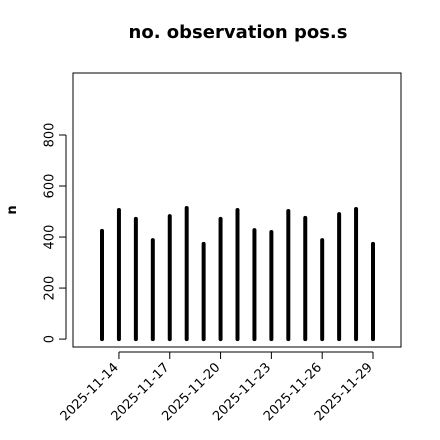  Describe the element at coordinates (238, 32) in the screenshot. I see `chart-title: no. observation pos.s` at that location.